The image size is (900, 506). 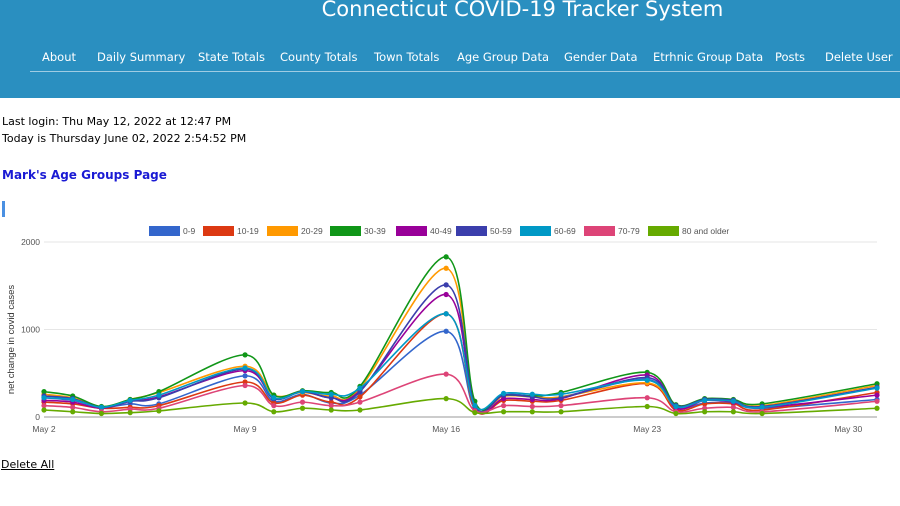 What do you see at coordinates (647, 429) in the screenshot?
I see `x-tick-label: May 23` at bounding box center [647, 429].